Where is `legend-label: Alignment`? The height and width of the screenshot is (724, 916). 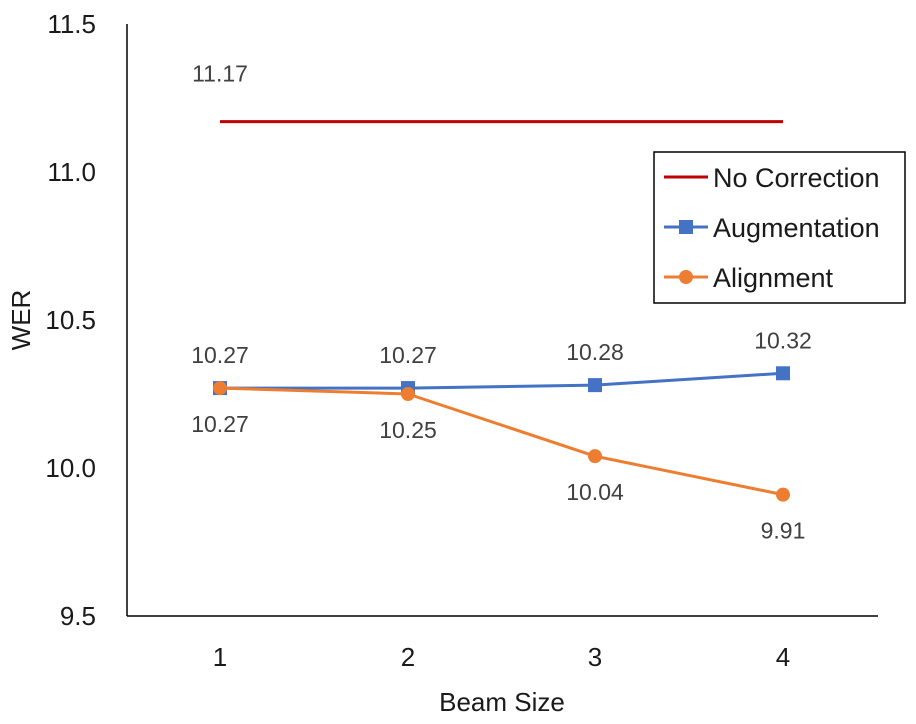
legend-label: Alignment is located at coordinates (773, 278).